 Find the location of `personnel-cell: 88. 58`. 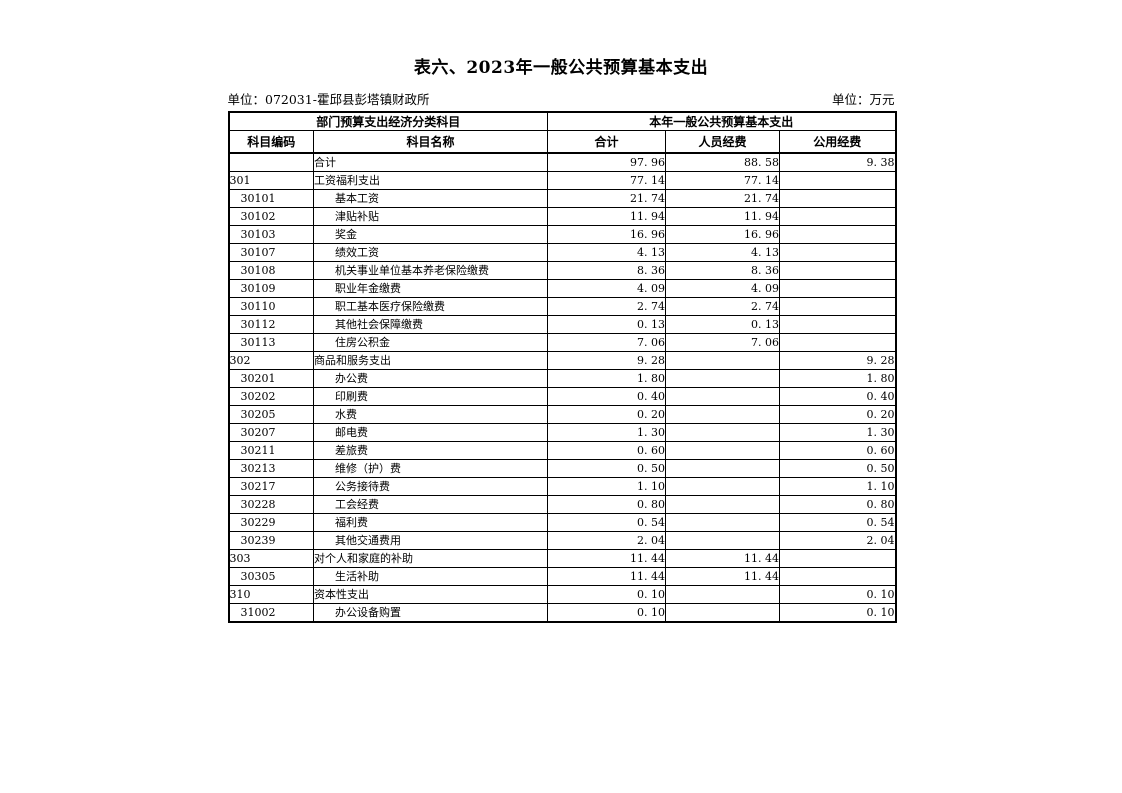

personnel-cell: 88. 58 is located at coordinates (723, 162).